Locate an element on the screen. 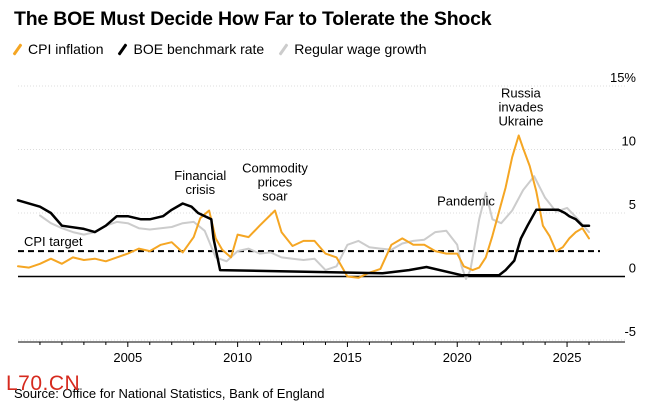  cpi-target-label: CPI target is located at coordinates (53, 241).